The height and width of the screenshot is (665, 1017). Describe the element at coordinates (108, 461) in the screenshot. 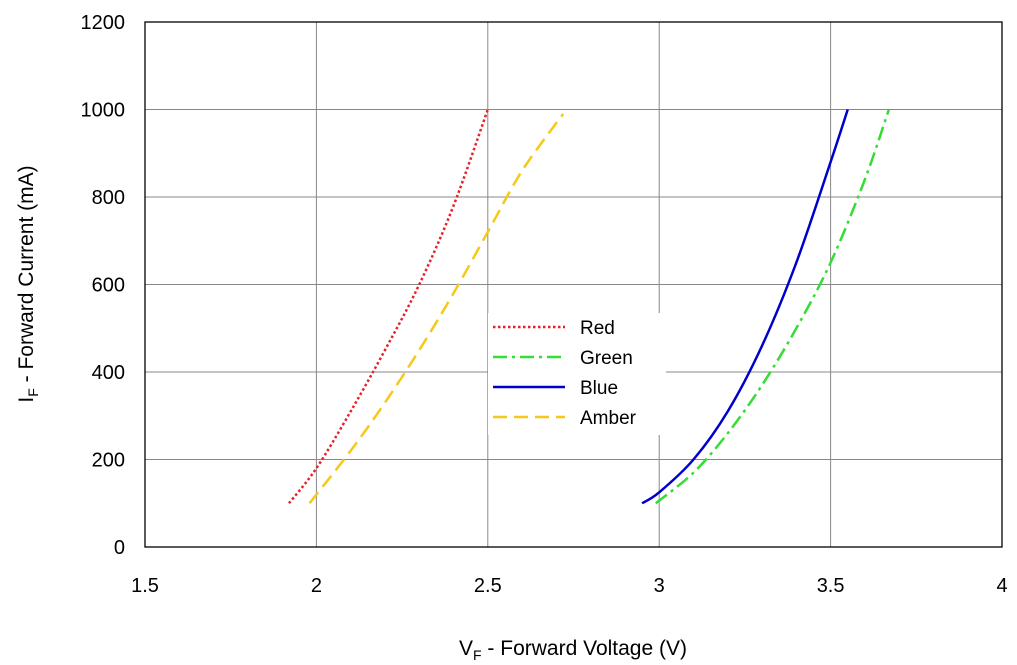

I see `y-tick-label: 200` at that location.